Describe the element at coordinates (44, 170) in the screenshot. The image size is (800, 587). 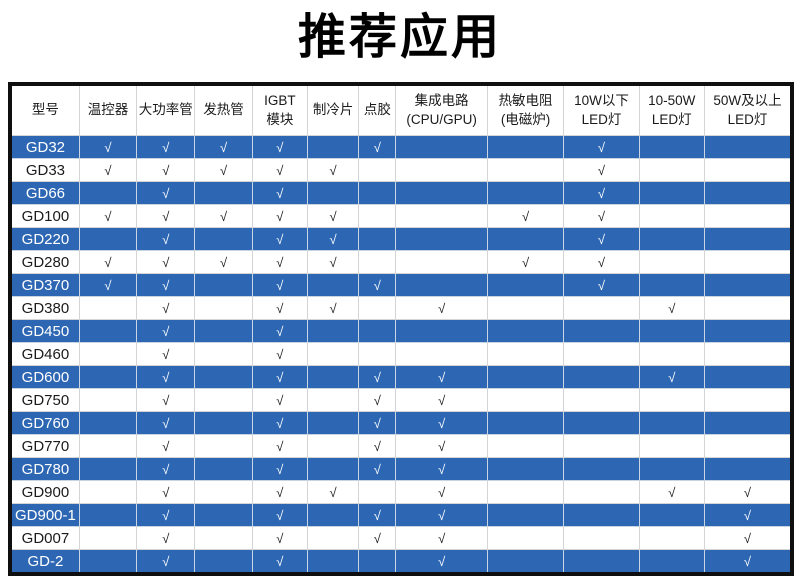
I see `model-cell: GD33` at that location.